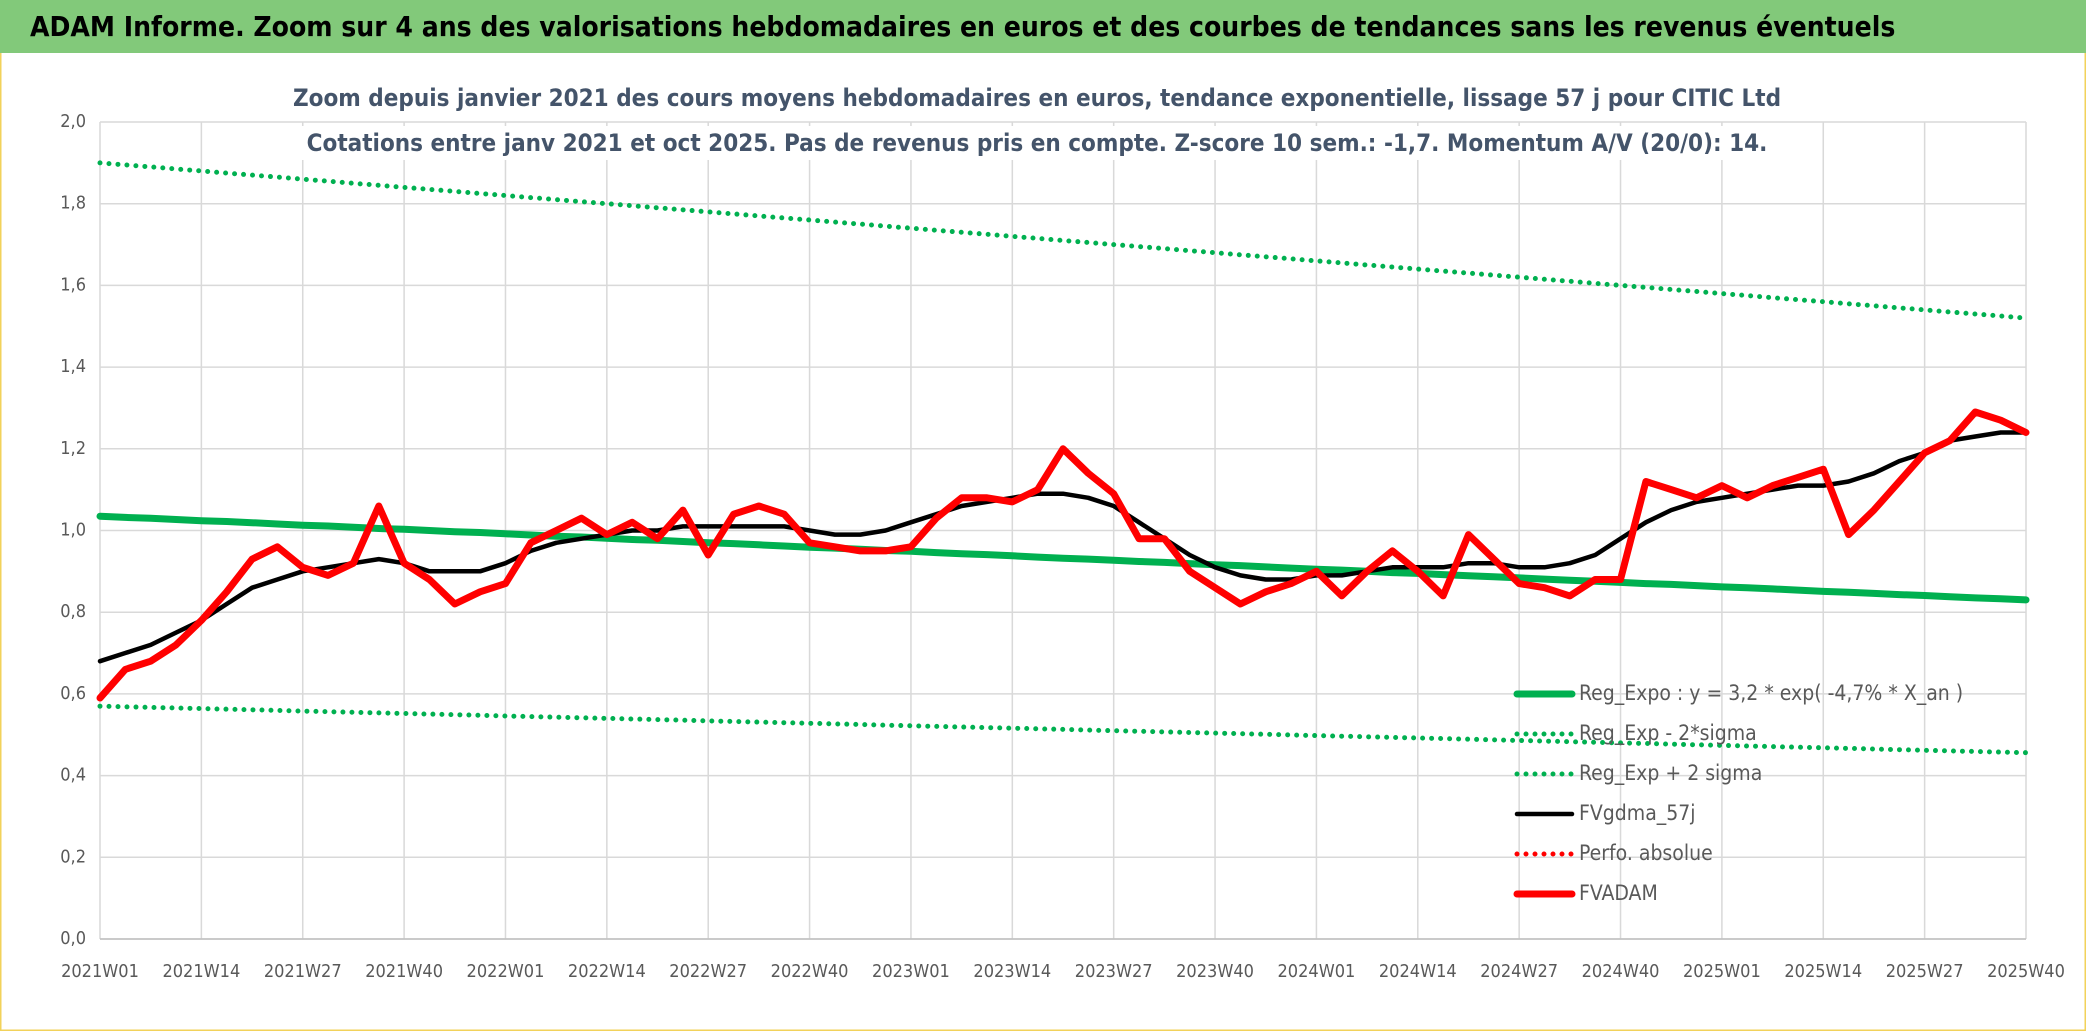  Describe the element at coordinates (1722, 971) in the screenshot. I see `x-tick-label: 2025W01` at that location.